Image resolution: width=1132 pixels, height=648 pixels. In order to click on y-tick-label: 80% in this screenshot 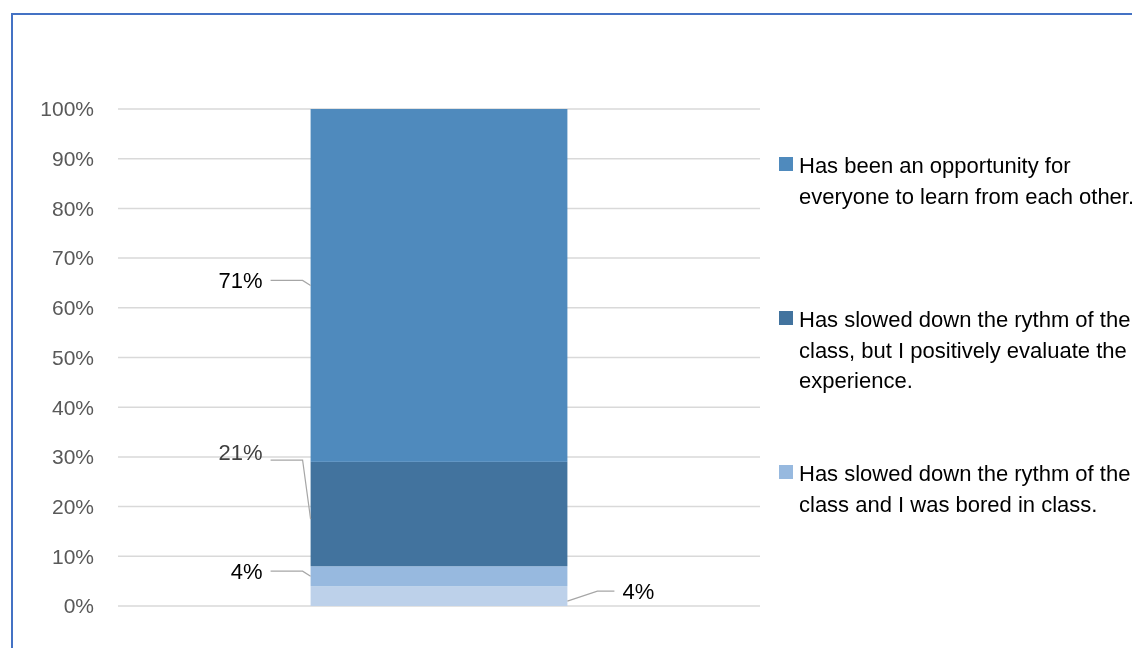, I will do `click(72, 208)`.